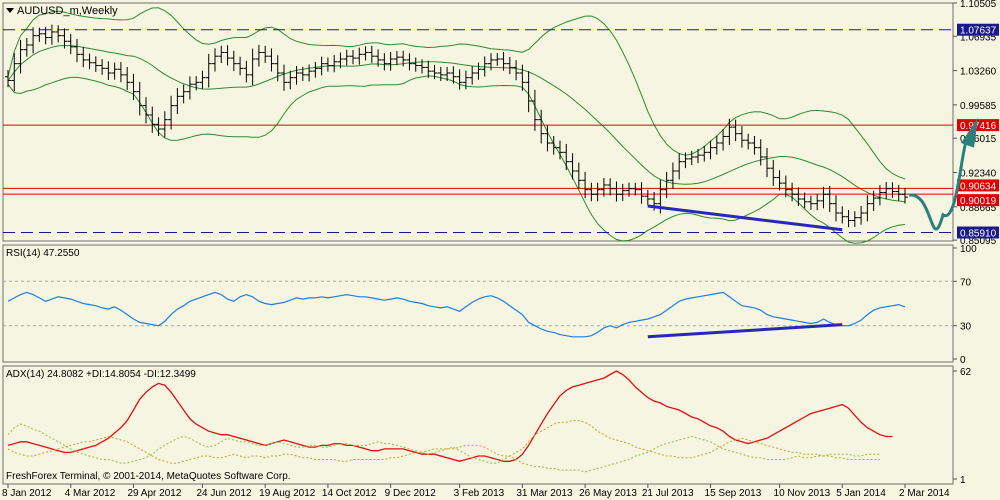  Describe the element at coordinates (978, 208) in the screenshot. I see `price-tick-label: 0.88665` at that location.